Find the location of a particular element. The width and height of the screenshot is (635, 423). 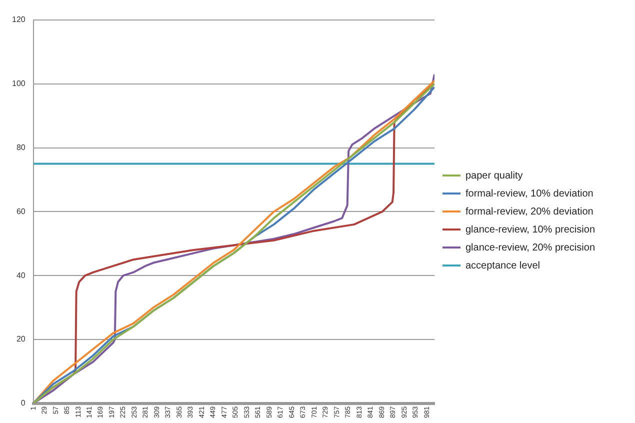

y-tick-label: 20 is located at coordinates (21, 339).